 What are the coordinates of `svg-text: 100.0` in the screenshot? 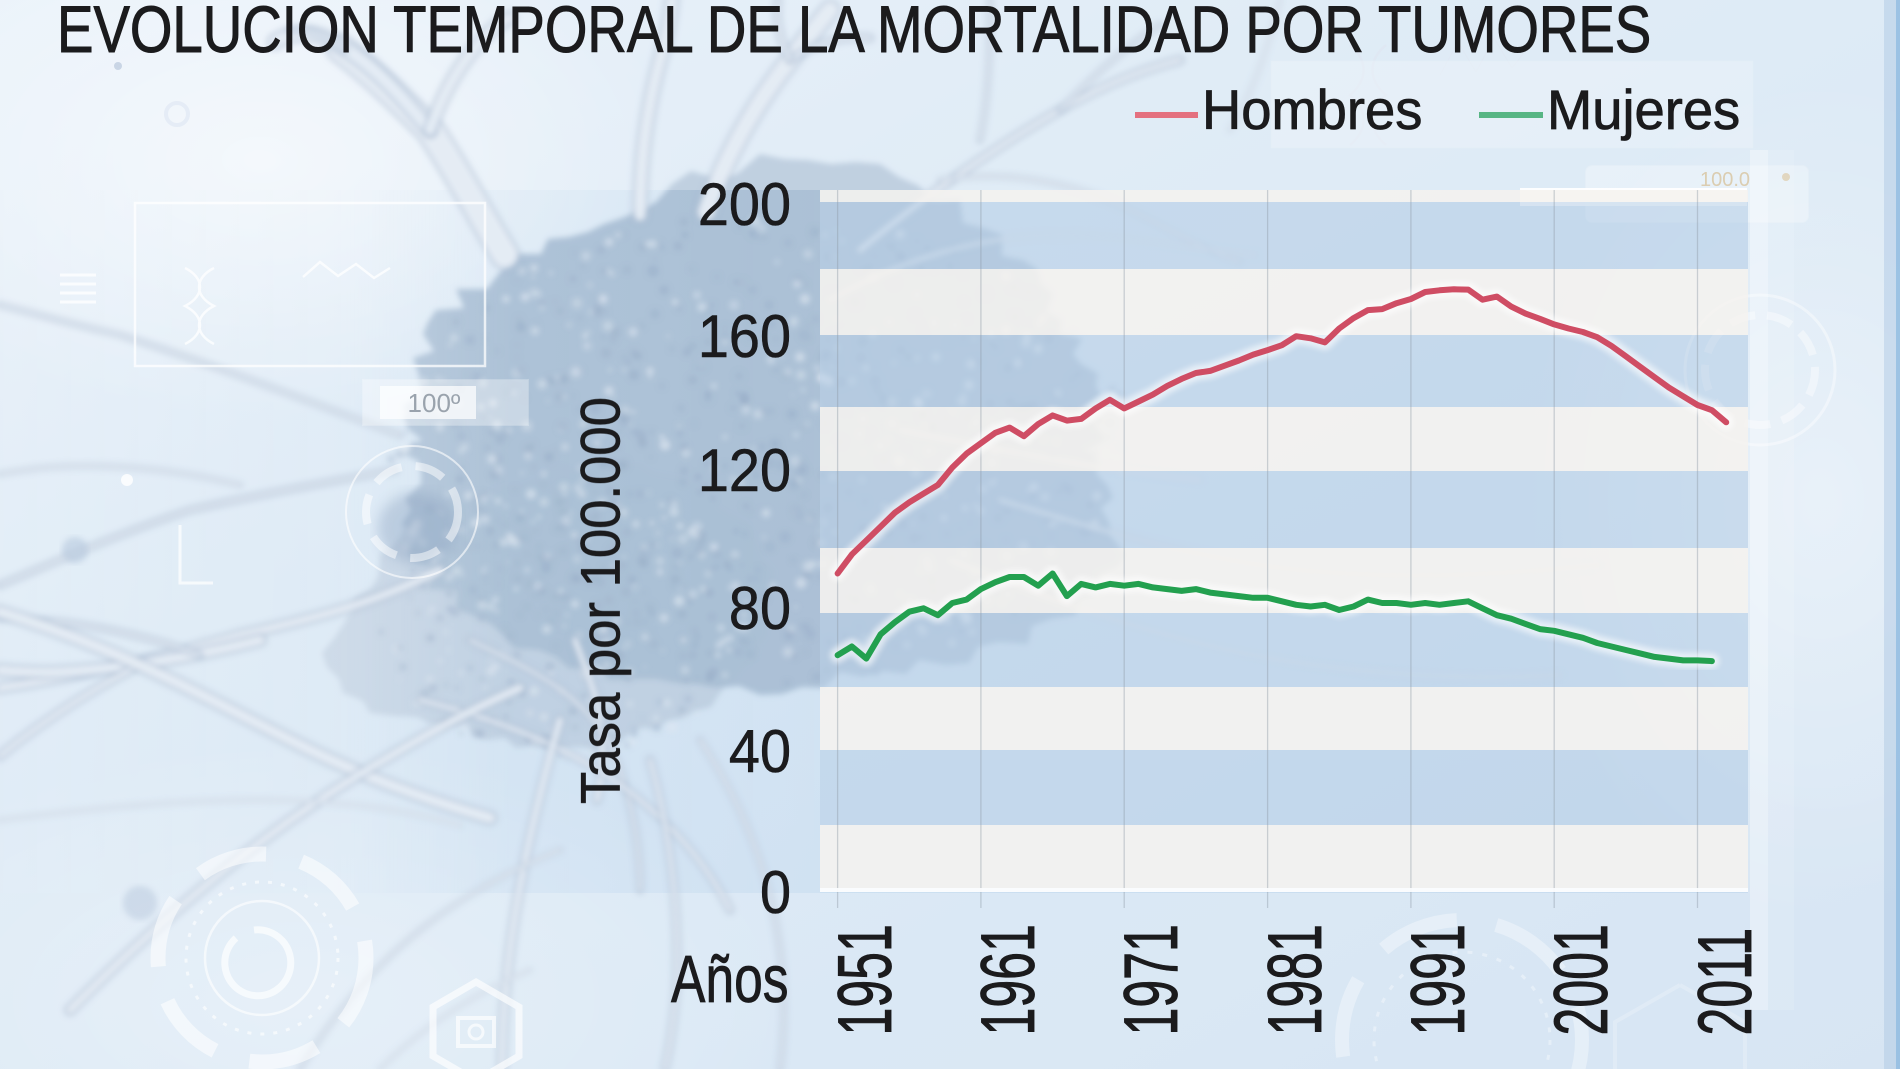 It's located at (1725, 180).